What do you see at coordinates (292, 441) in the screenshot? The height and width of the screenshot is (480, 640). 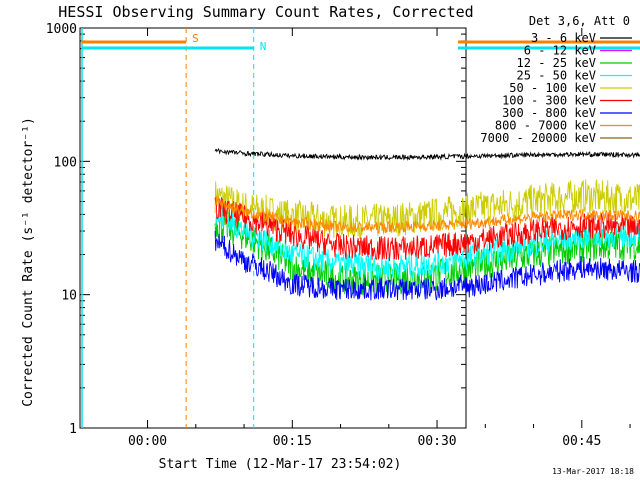 I see `x-tick-label: 00:15` at bounding box center [292, 441].